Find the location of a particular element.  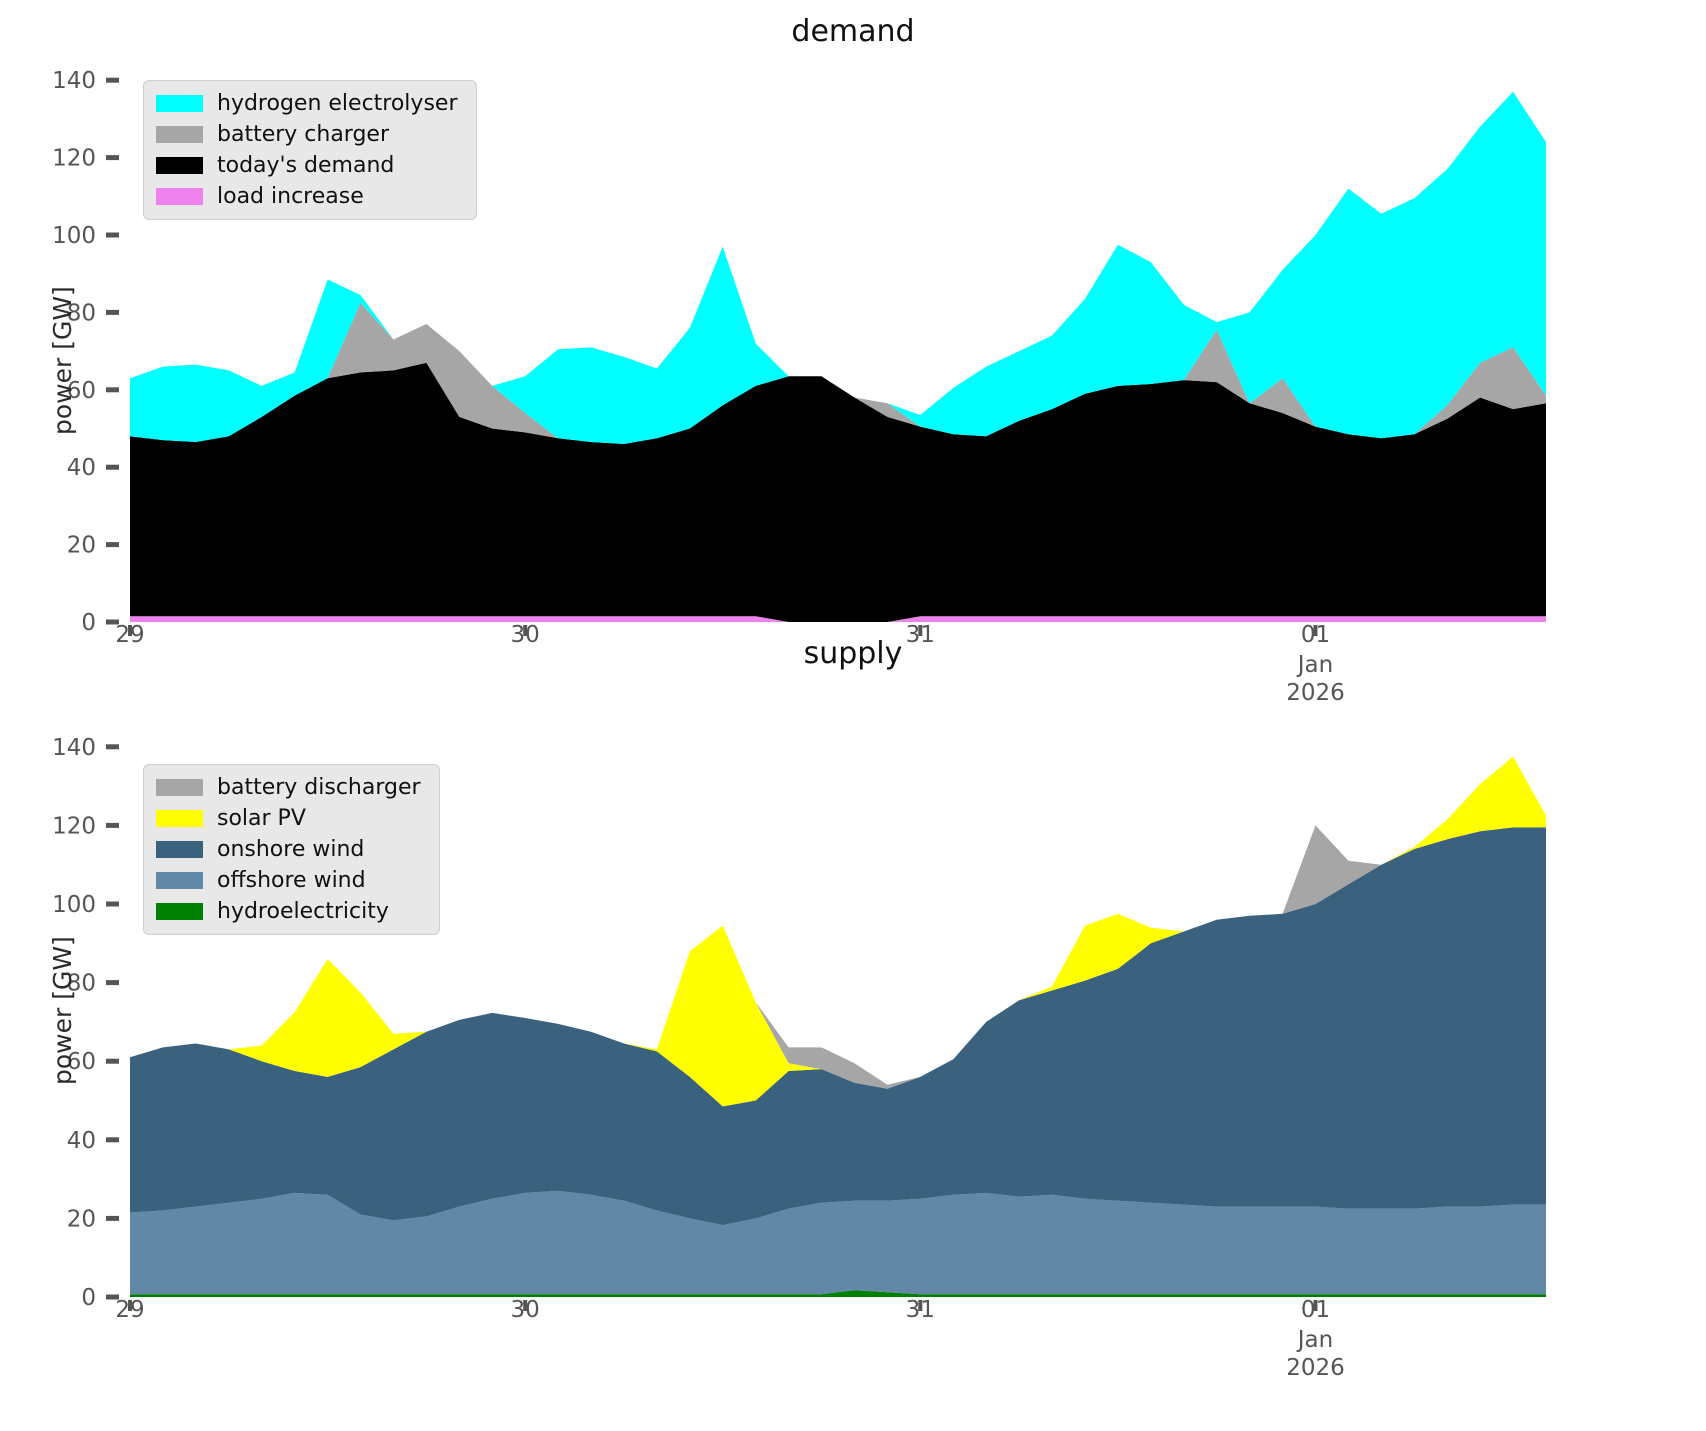

supply-area-hydroelectricity is located at coordinates (838, 1293).